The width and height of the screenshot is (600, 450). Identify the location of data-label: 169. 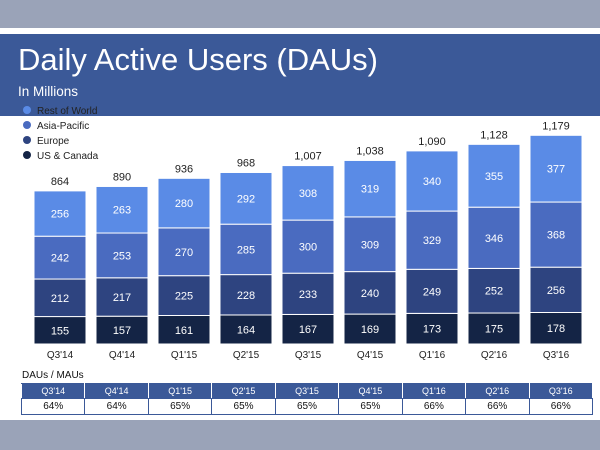
(370, 330).